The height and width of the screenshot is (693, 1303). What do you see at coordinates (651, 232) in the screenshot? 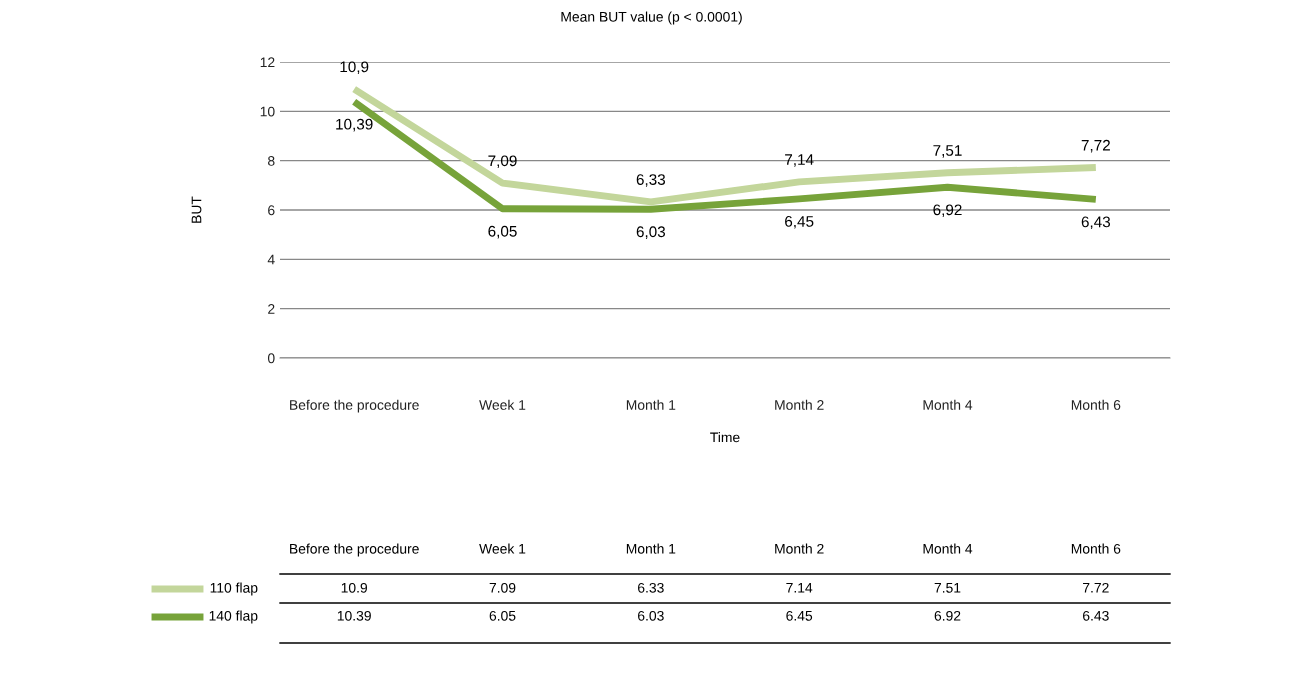
I see `data-label: 6,03` at bounding box center [651, 232].